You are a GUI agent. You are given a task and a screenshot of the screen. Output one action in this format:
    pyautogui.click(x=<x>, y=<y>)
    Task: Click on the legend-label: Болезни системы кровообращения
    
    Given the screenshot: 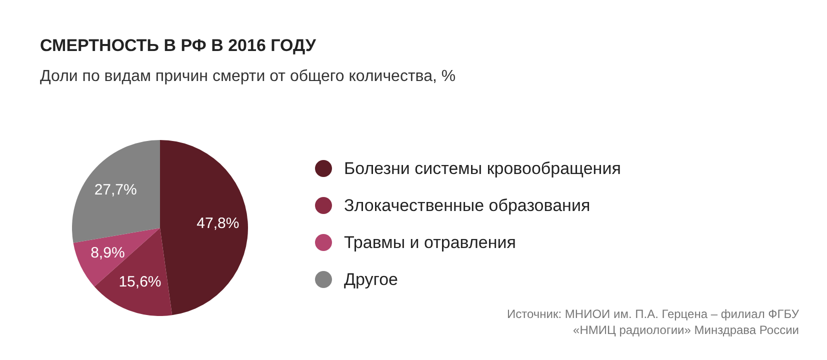 What is the action you would take?
    pyautogui.click(x=482, y=168)
    